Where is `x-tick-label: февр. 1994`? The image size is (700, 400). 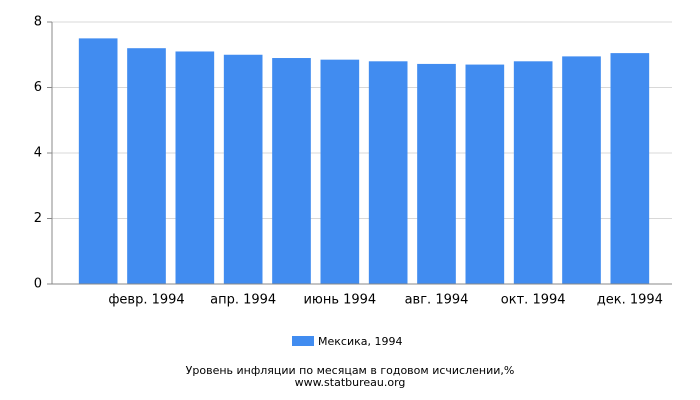
x-tick-label: февр. 1994 is located at coordinates (146, 300).